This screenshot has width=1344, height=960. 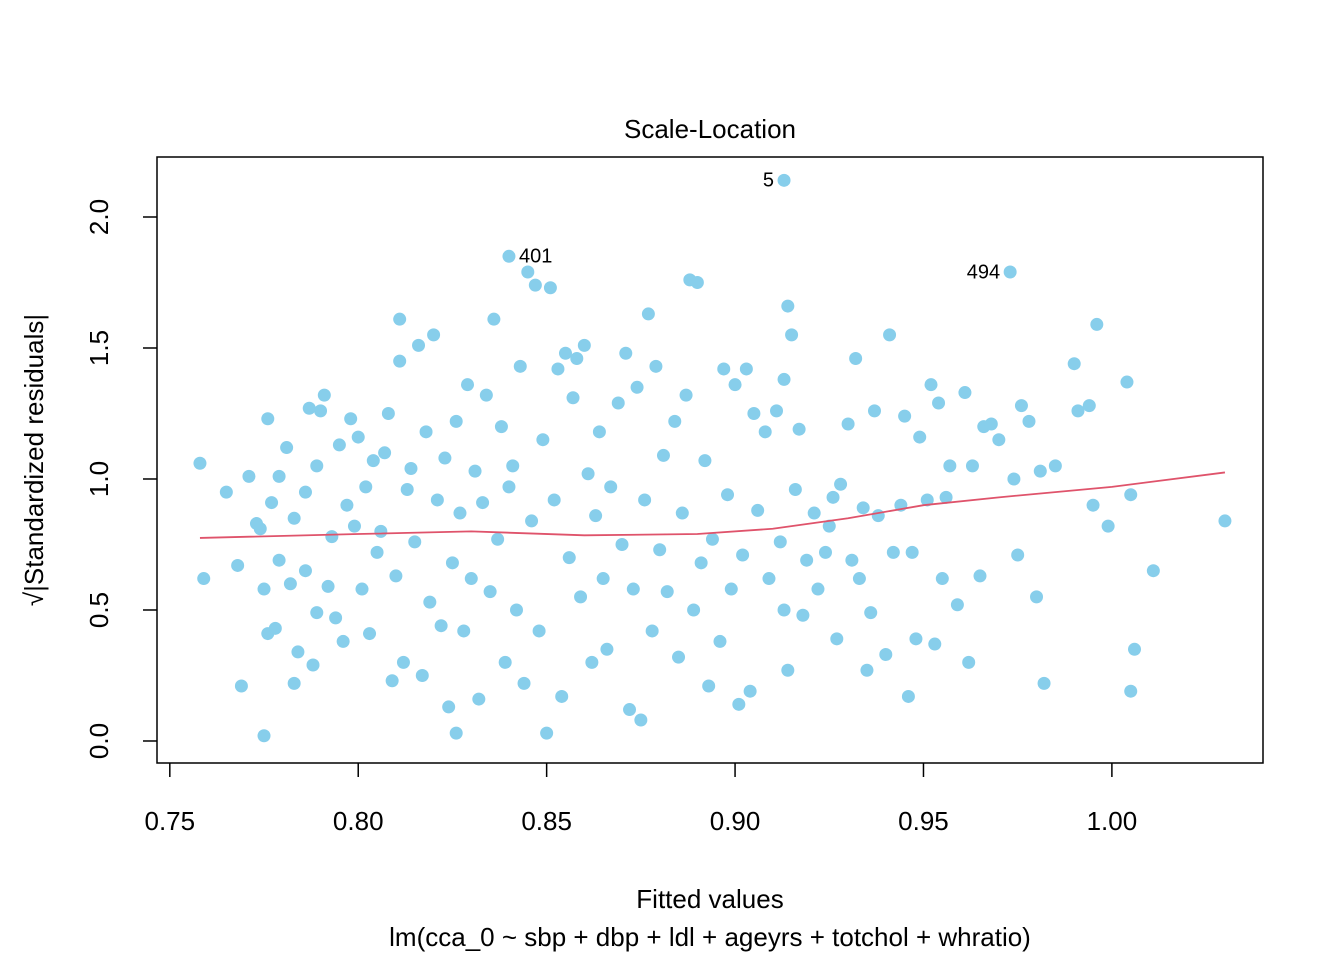 What do you see at coordinates (99, 217) in the screenshot?
I see `y-tick-label: 2.0` at bounding box center [99, 217].